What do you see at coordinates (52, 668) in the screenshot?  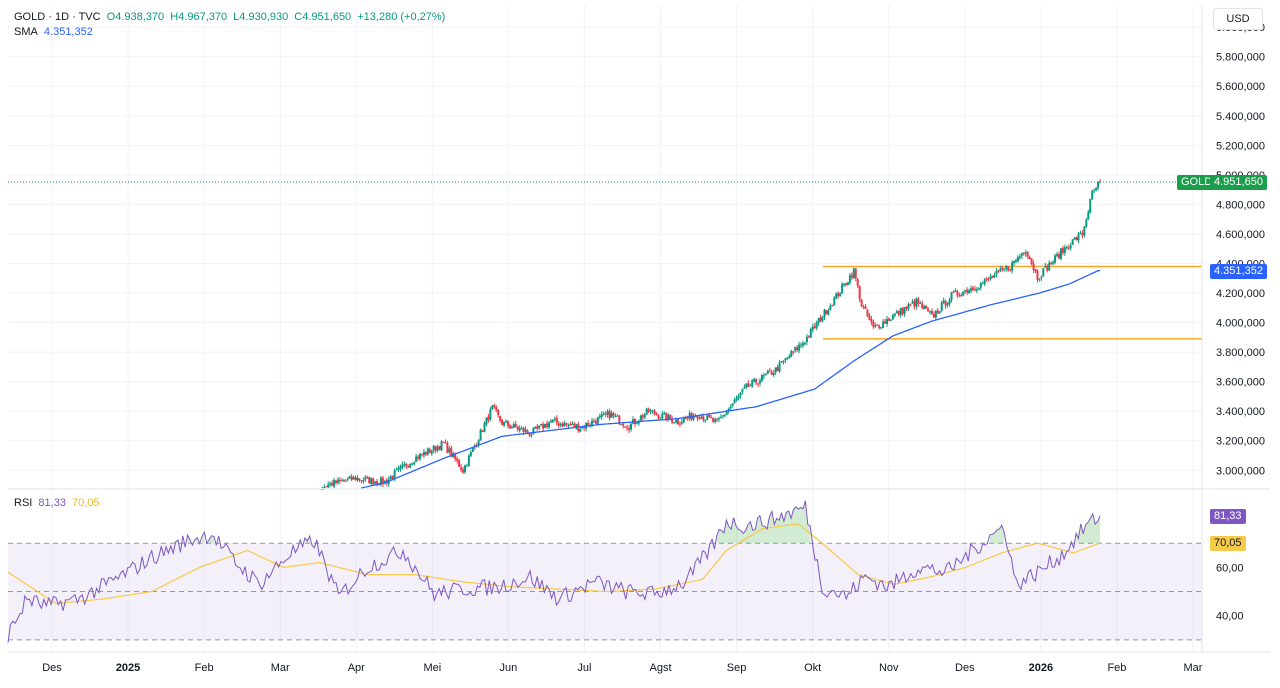 I see `time-tick-label: Des` at bounding box center [52, 668].